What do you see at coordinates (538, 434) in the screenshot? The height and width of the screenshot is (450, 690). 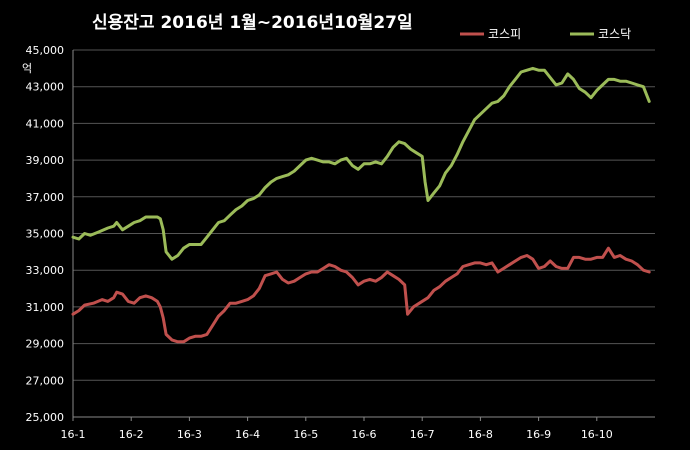 I see `x-tick-label: 16-9` at bounding box center [538, 434].